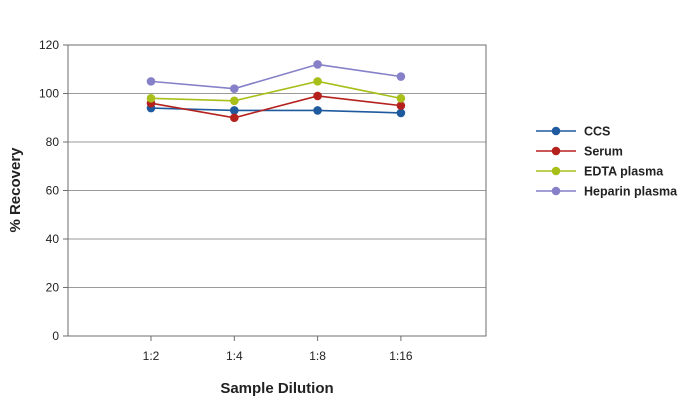 This screenshot has height=405, width=694. Describe the element at coordinates (597, 132) in the screenshot. I see `legend-label: CCS` at that location.